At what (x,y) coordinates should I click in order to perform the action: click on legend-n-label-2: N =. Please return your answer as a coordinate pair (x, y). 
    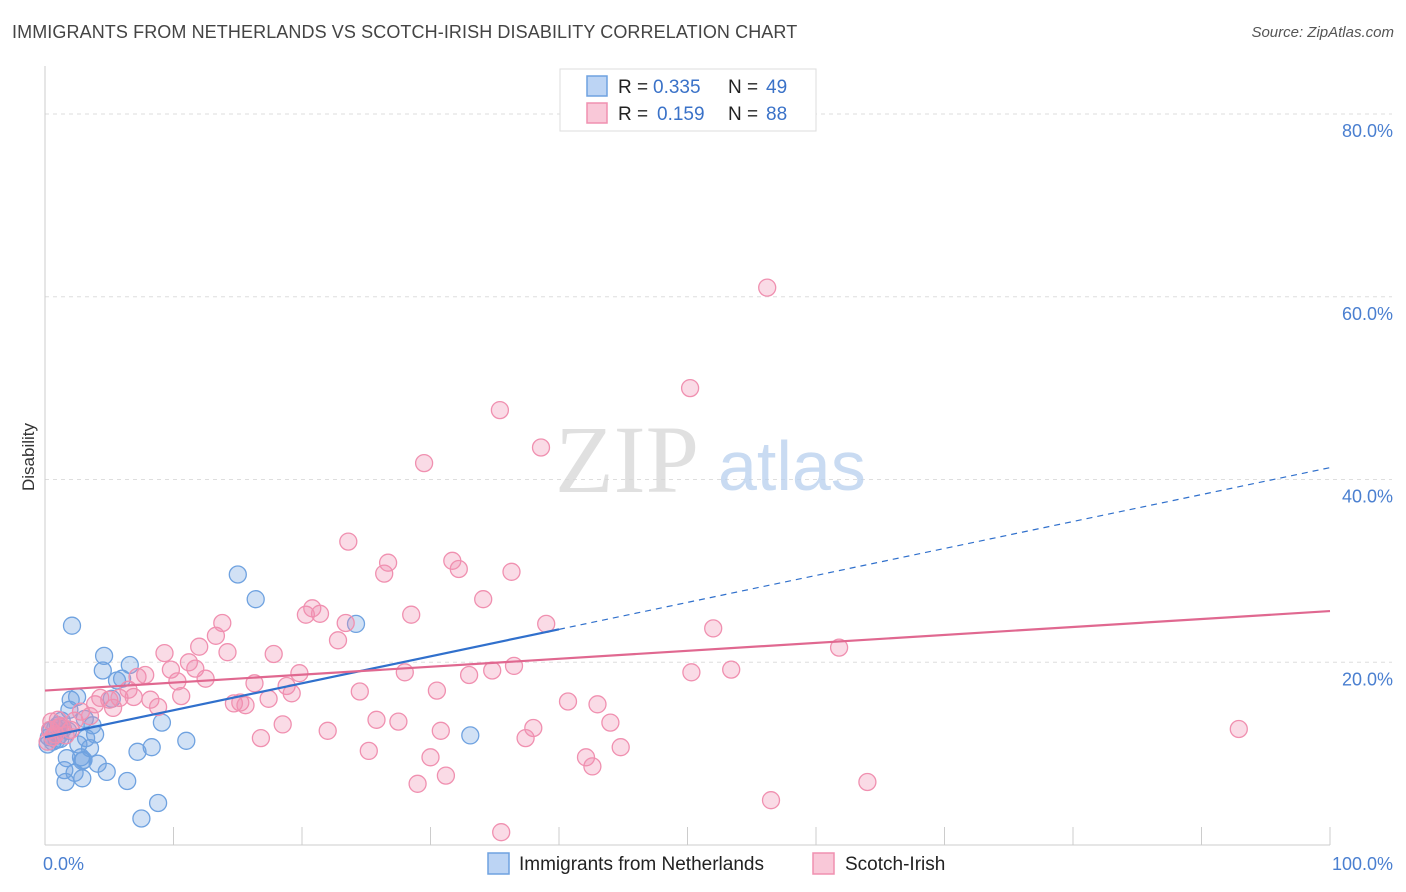
    Looking at the image, I should click on (743, 114).